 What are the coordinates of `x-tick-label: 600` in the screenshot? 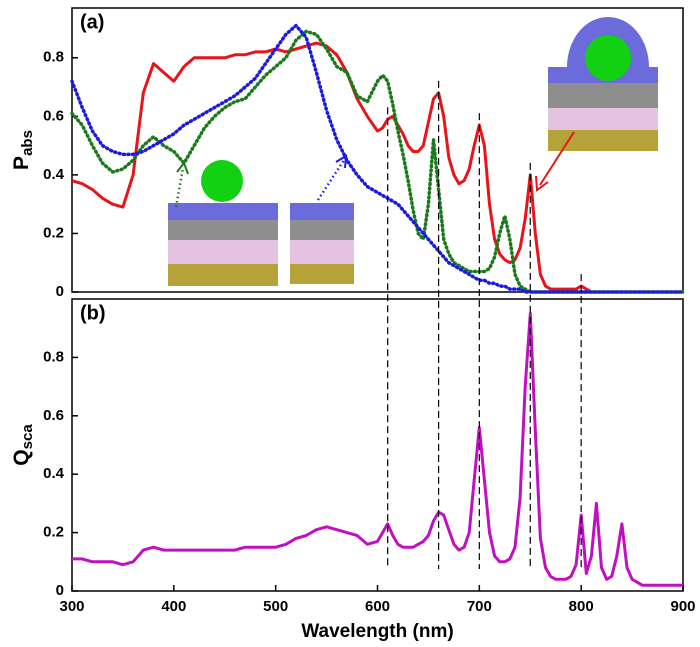 It's located at (377, 606).